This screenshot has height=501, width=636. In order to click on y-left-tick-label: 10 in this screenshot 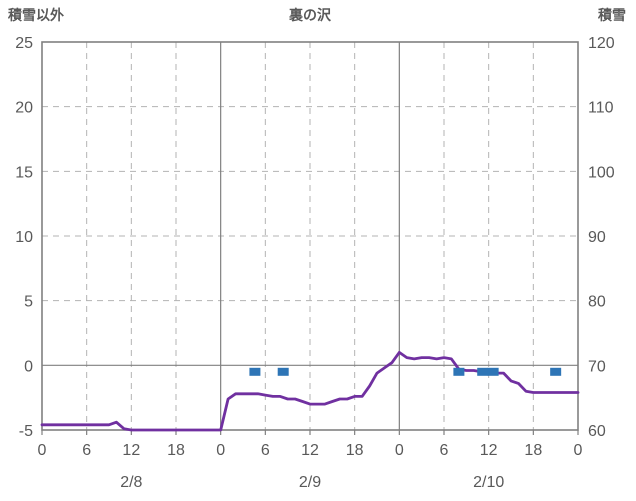, I will do `click(24, 237)`.